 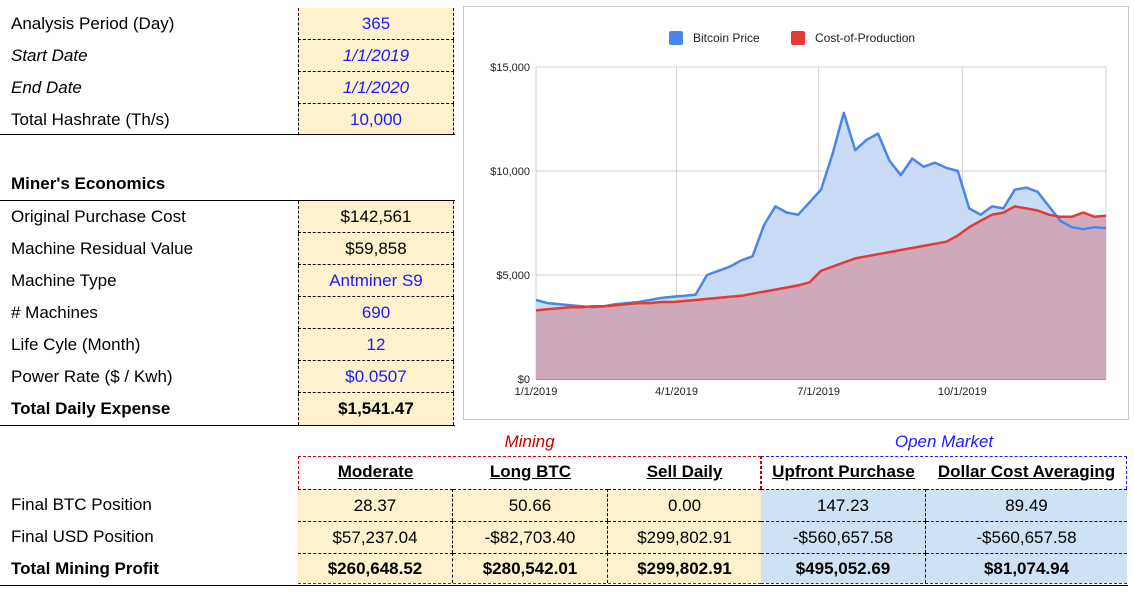 What do you see at coordinates (376, 217) in the screenshot?
I see `purchase-cost-value: $142,561` at bounding box center [376, 217].